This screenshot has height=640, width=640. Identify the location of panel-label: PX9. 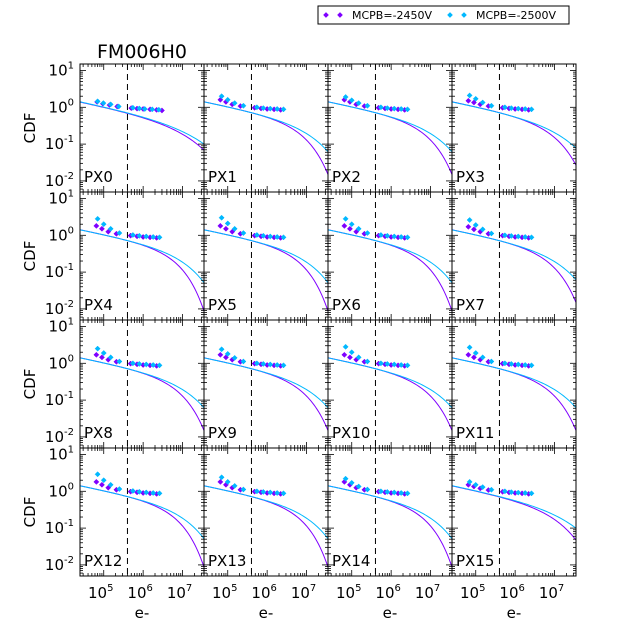
(222, 433).